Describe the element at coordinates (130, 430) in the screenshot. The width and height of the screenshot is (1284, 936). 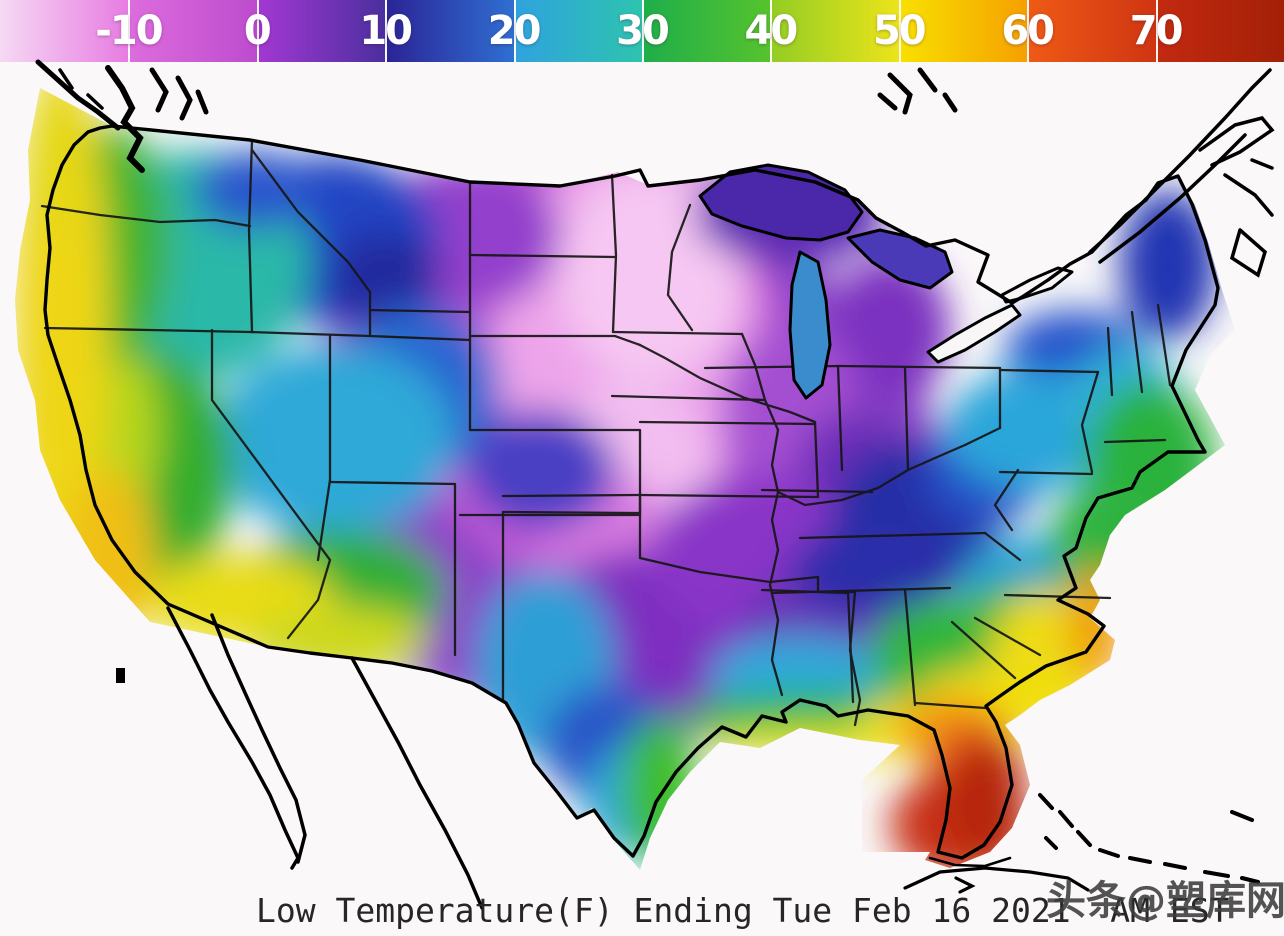
I see `temperature-region-california-valley-yellowgreen` at that location.